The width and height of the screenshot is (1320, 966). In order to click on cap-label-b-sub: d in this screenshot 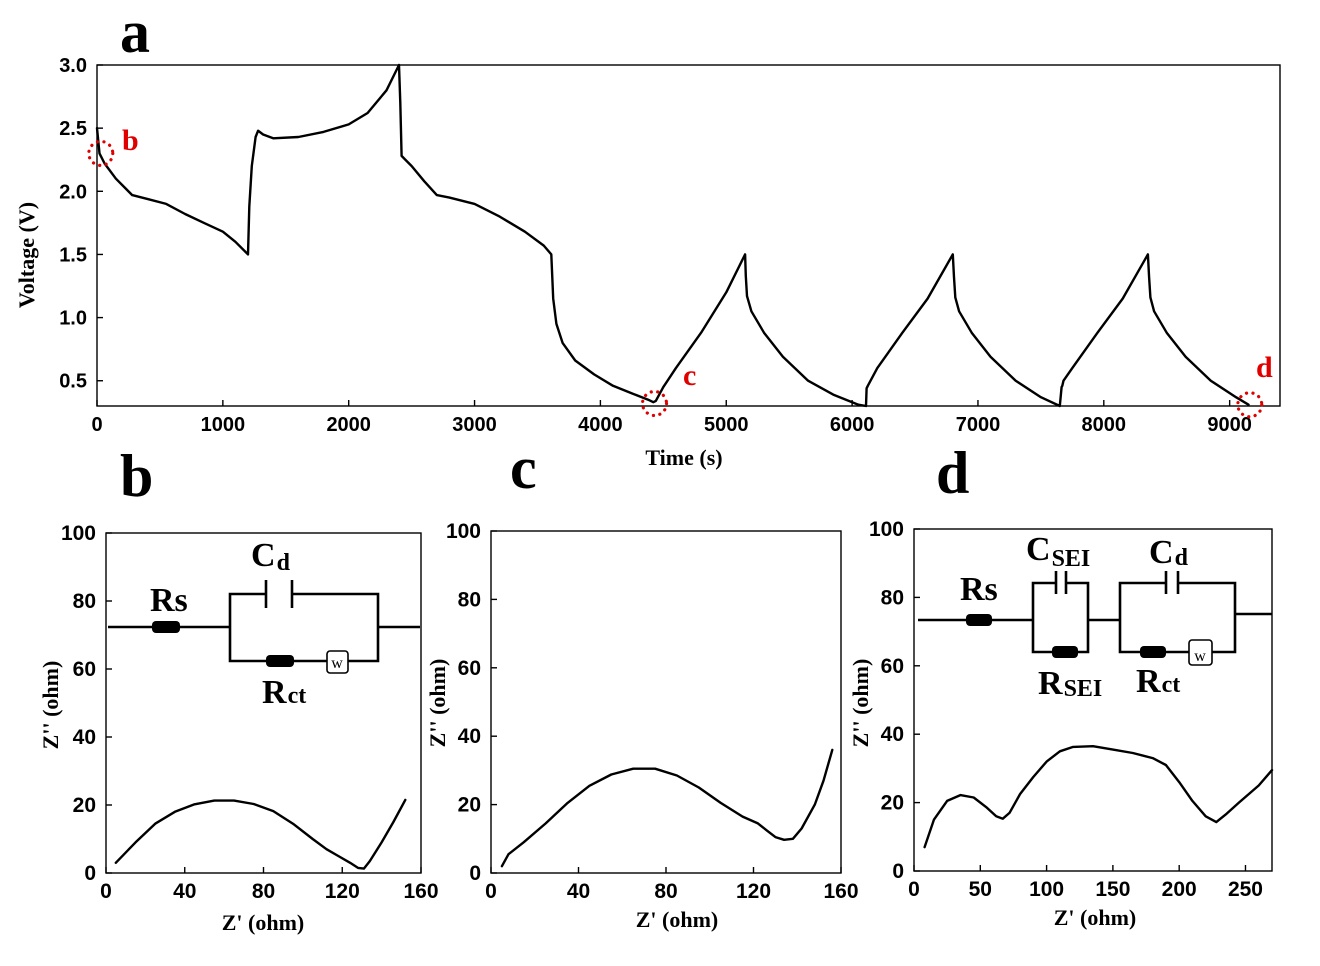, I will do `click(284, 563)`.